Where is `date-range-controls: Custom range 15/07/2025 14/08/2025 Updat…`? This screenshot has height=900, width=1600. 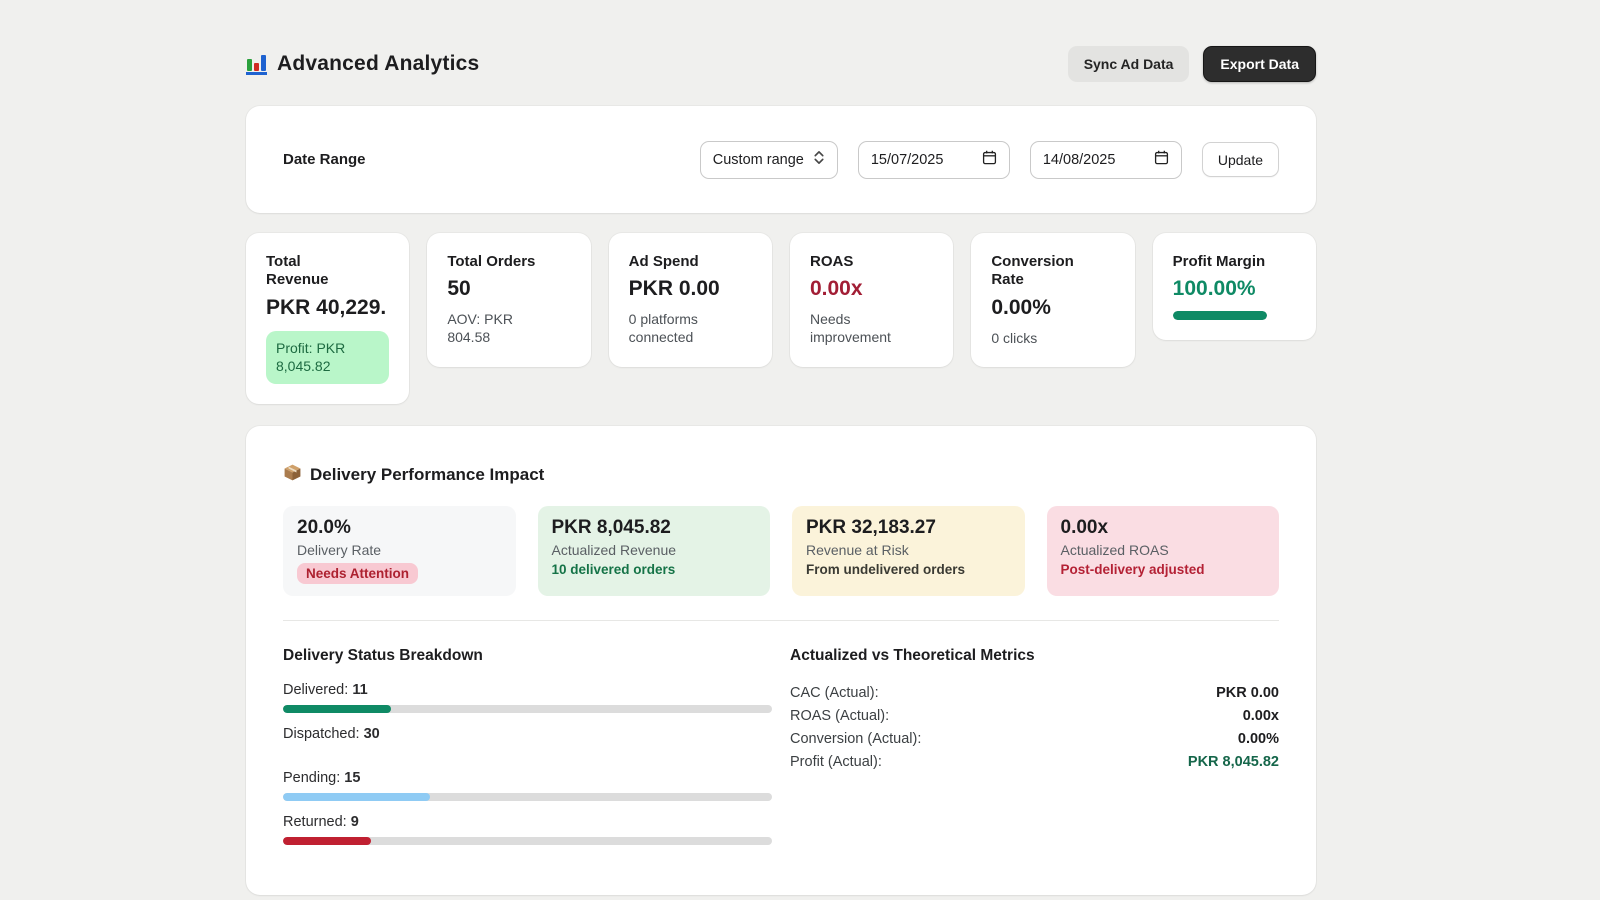
date-range-controls: Custom range 15/07/2025 14/08/2025 Updat… is located at coordinates (989, 159).